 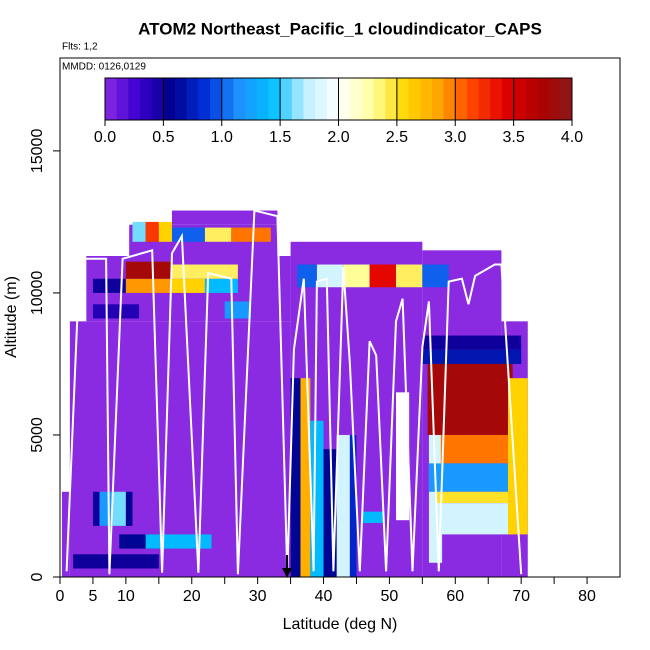 I want to click on annotation: MMDD: 0126,0129, so click(x=104, y=67).